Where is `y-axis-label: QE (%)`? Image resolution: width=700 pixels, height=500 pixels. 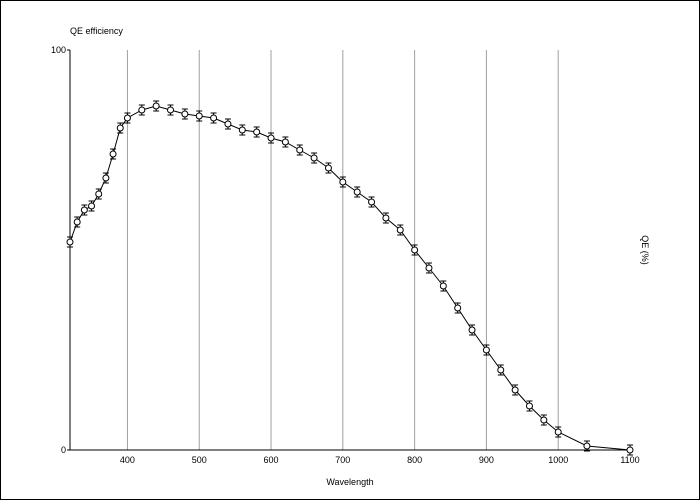
y-axis-label: QE (%) is located at coordinates (645, 250).